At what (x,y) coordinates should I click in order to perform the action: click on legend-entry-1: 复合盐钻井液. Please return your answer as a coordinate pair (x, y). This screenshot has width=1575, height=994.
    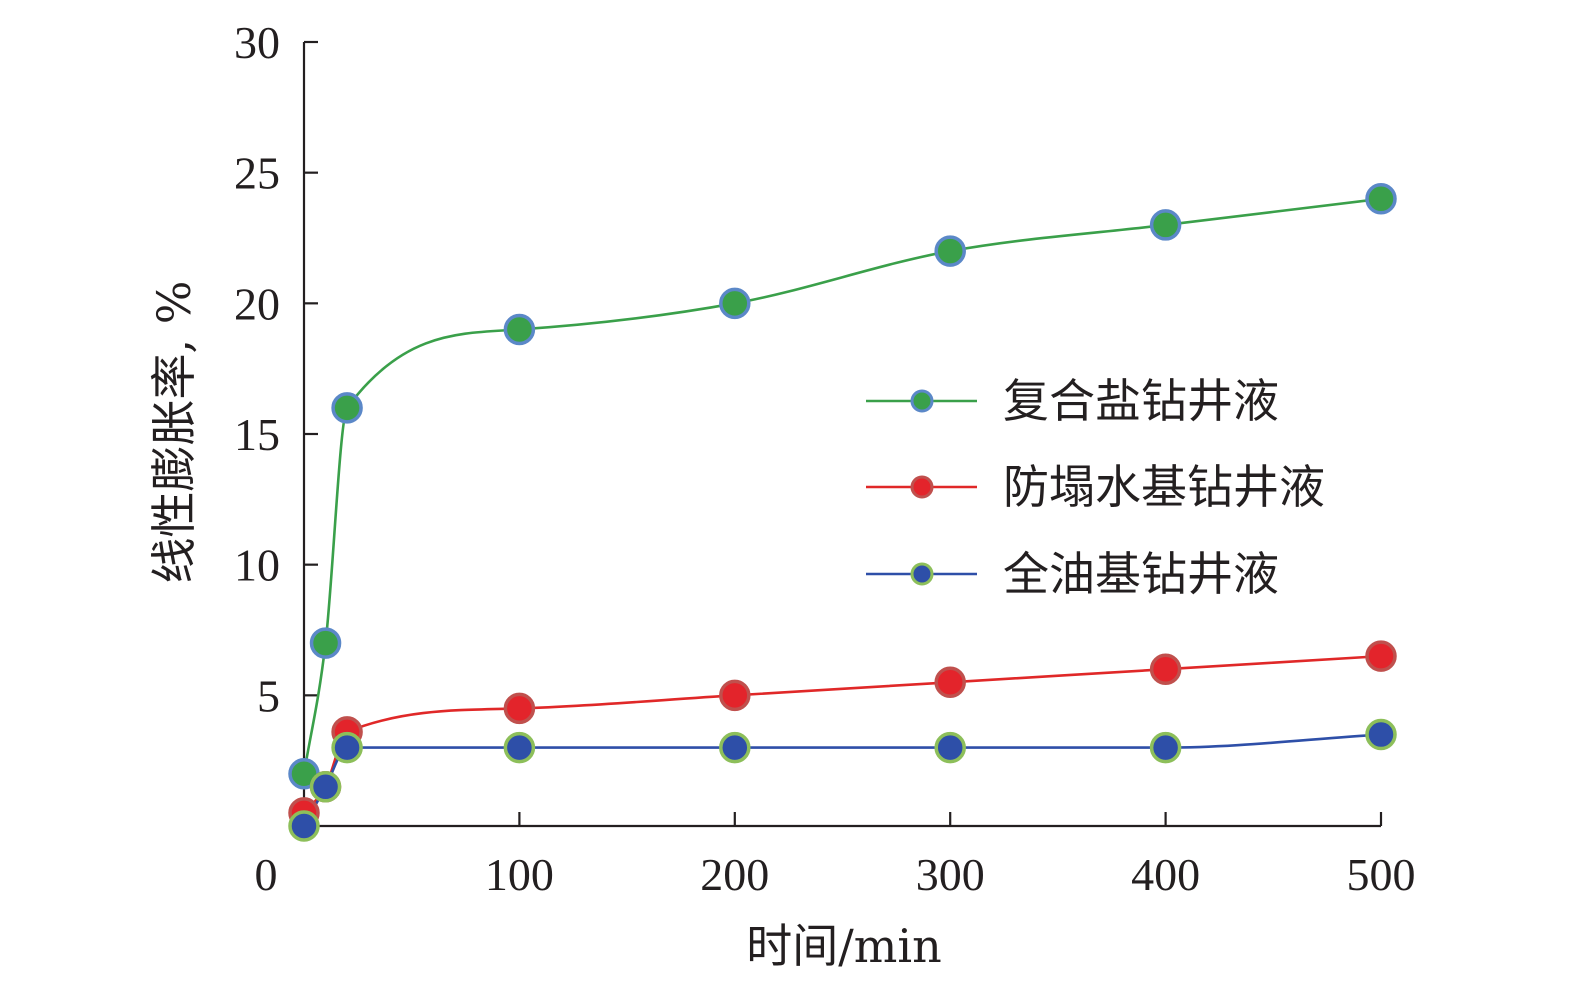
    Looking at the image, I should click on (1072, 401).